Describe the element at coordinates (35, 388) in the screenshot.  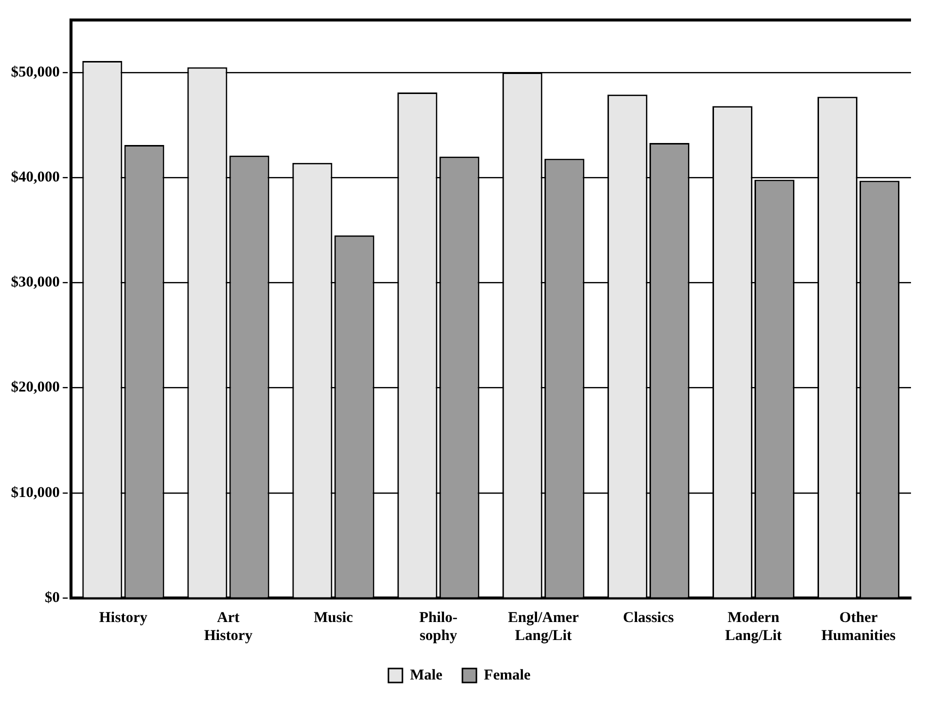
I see `y-tick-label: $20,000` at that location.